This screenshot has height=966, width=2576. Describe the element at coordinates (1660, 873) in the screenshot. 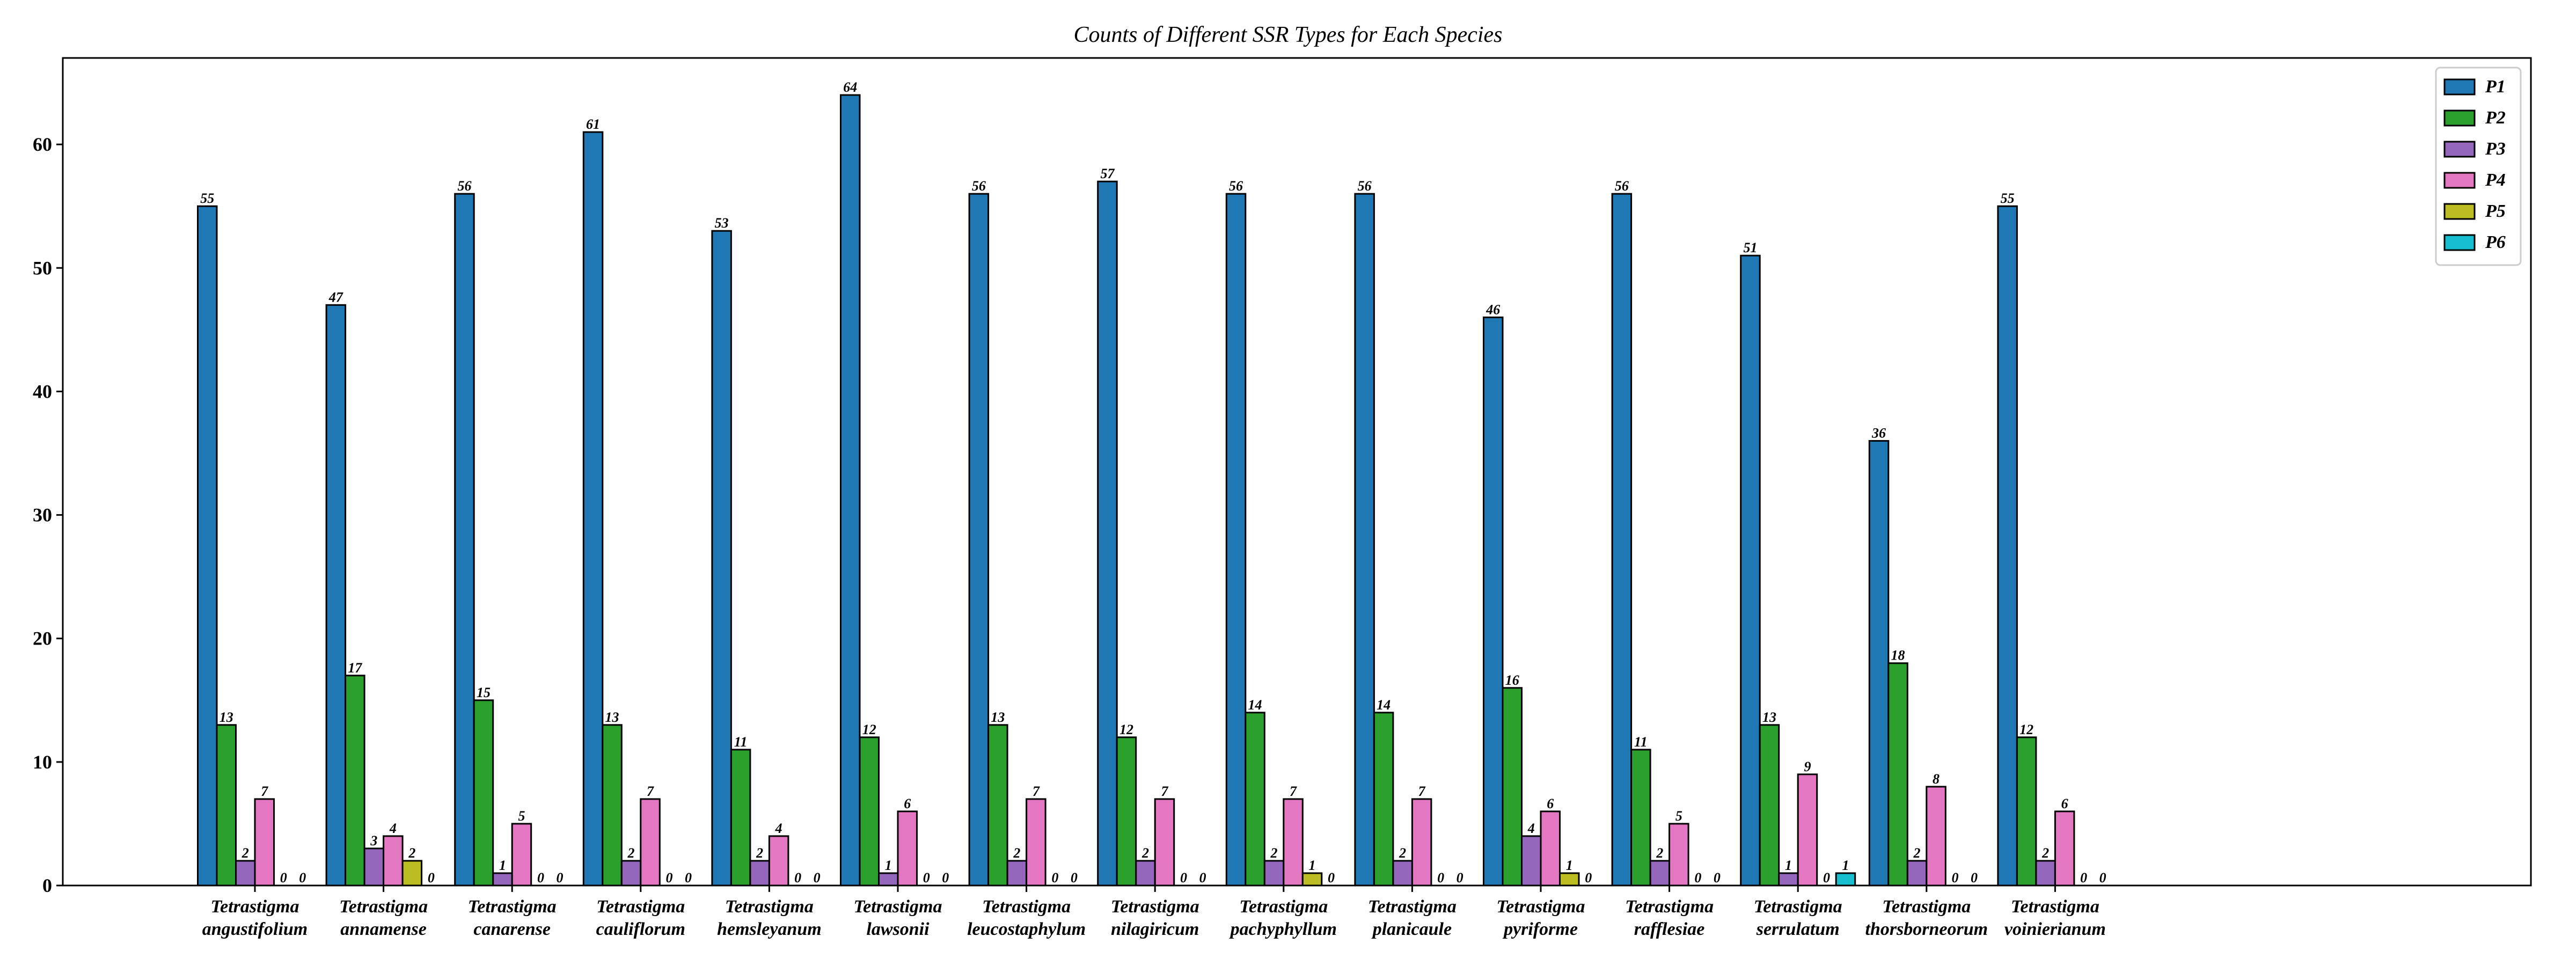

I see `bar-p3-rafflesiae` at that location.